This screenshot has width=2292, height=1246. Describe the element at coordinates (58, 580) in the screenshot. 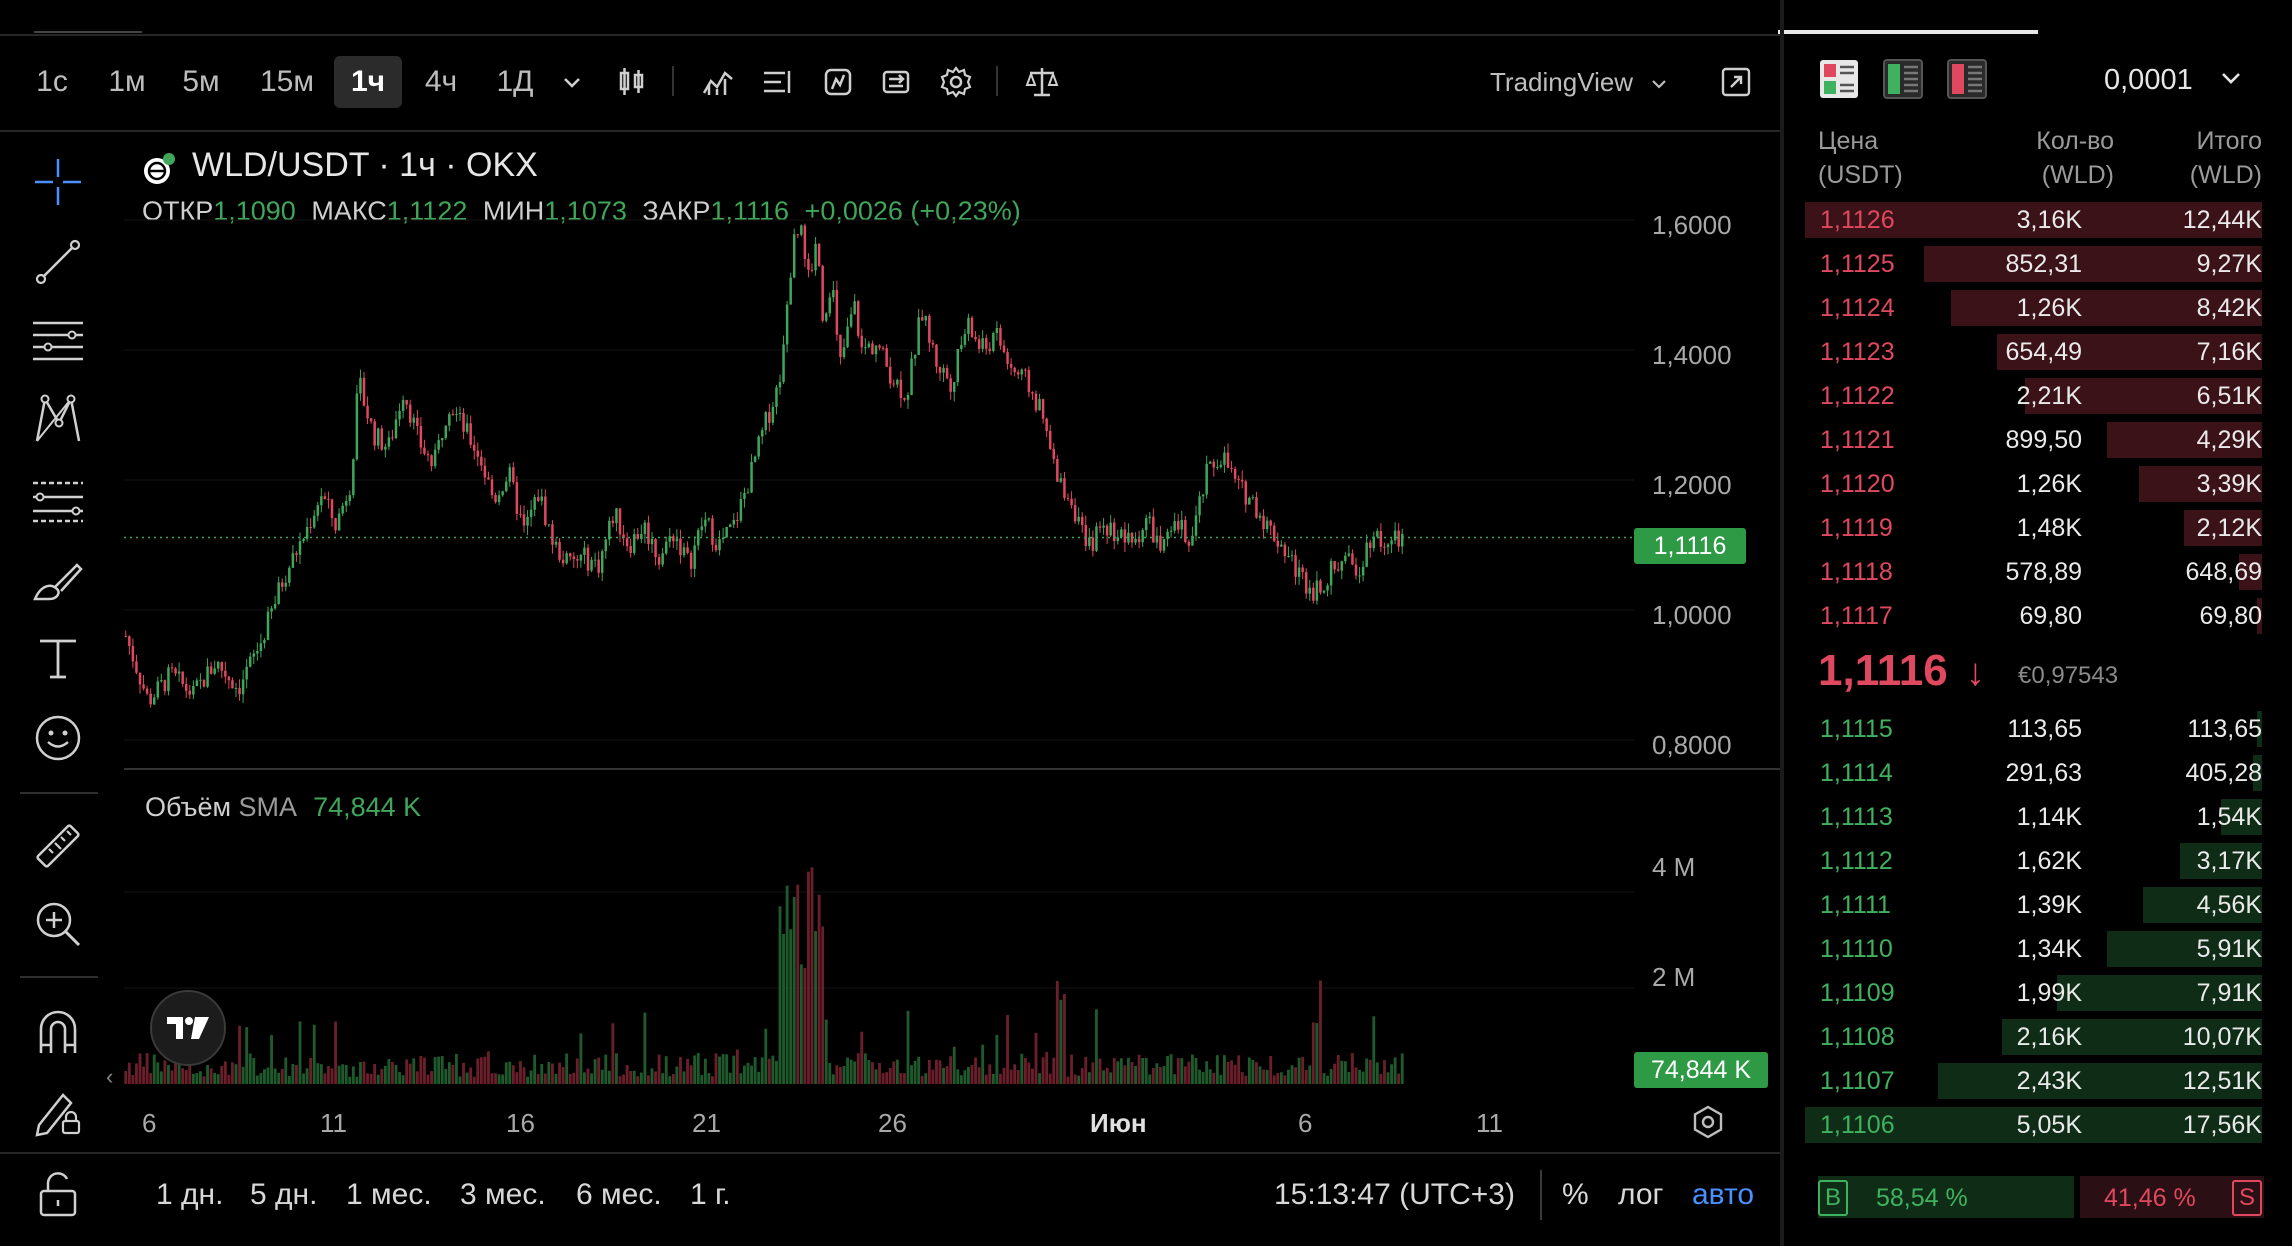

I see `brush-icon` at that location.